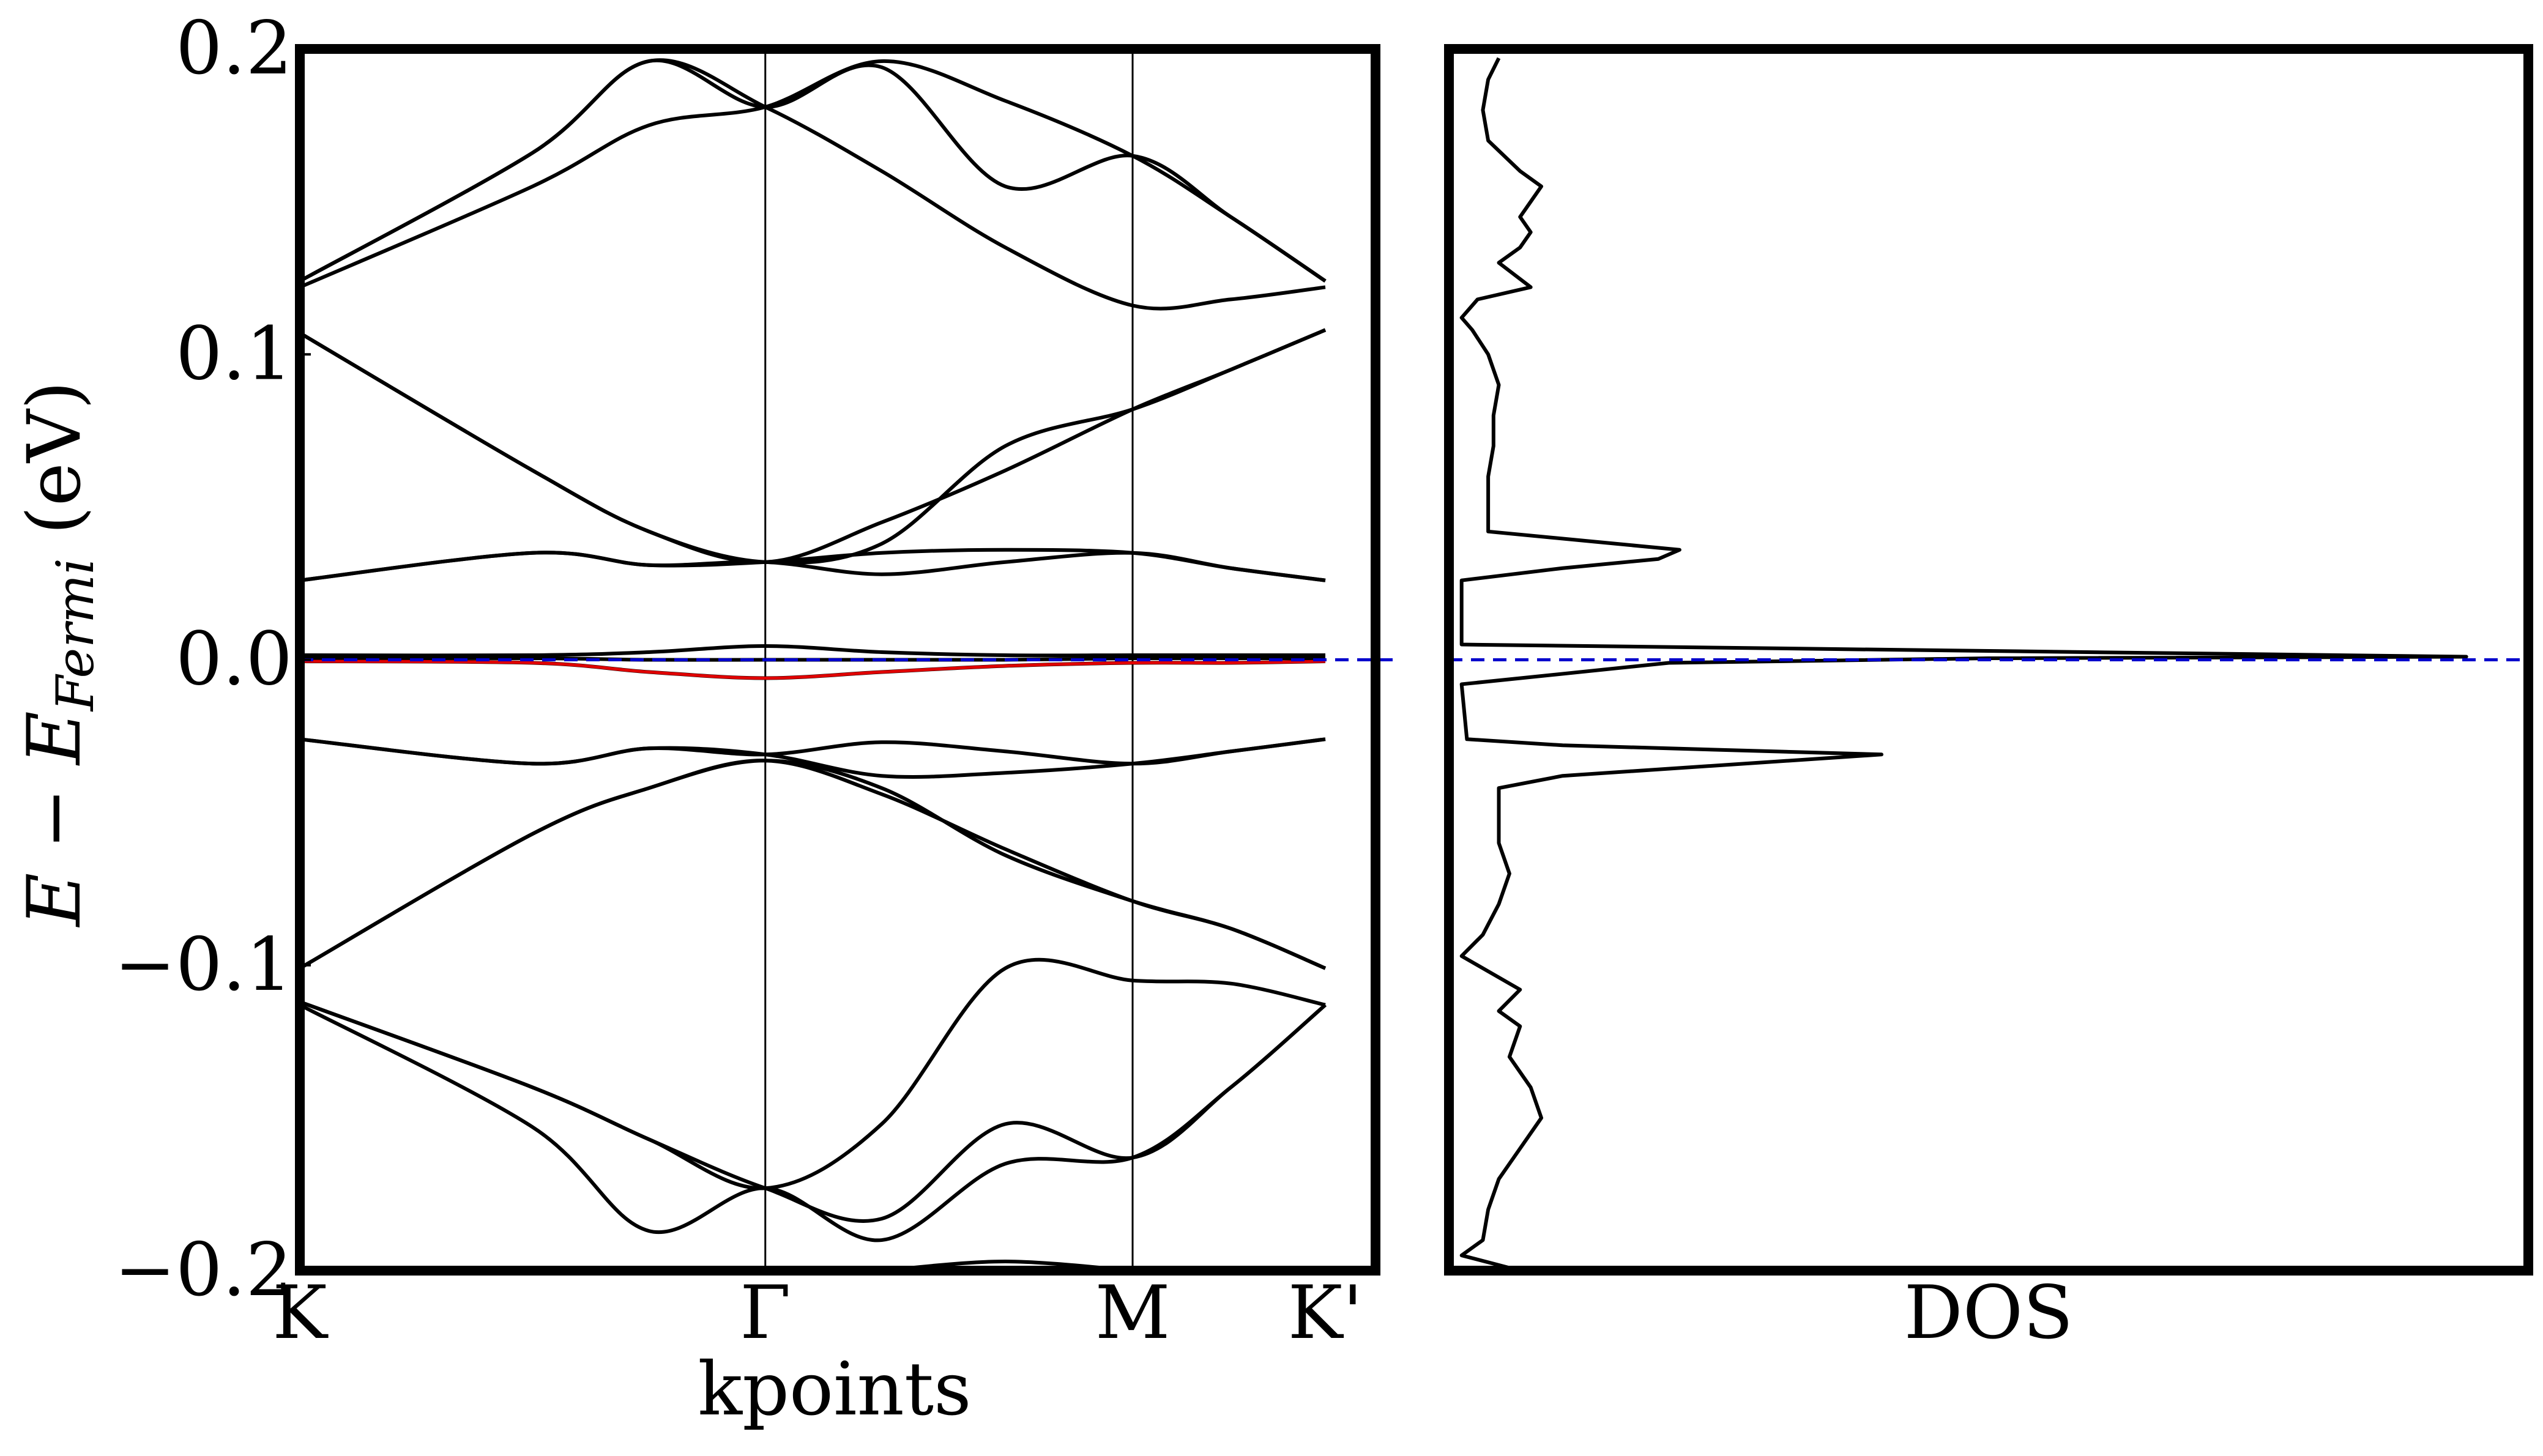 Image resolution: width=2543 pixels, height=1456 pixels. Describe the element at coordinates (54, 470) in the screenshot. I see `y-axis-label-unit: (eV)` at that location.